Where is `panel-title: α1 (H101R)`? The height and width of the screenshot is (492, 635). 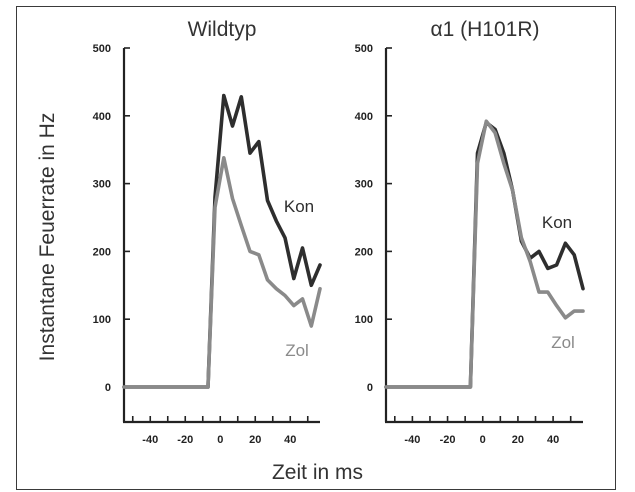
panel-title: α1 (H101R) is located at coordinates (484, 29).